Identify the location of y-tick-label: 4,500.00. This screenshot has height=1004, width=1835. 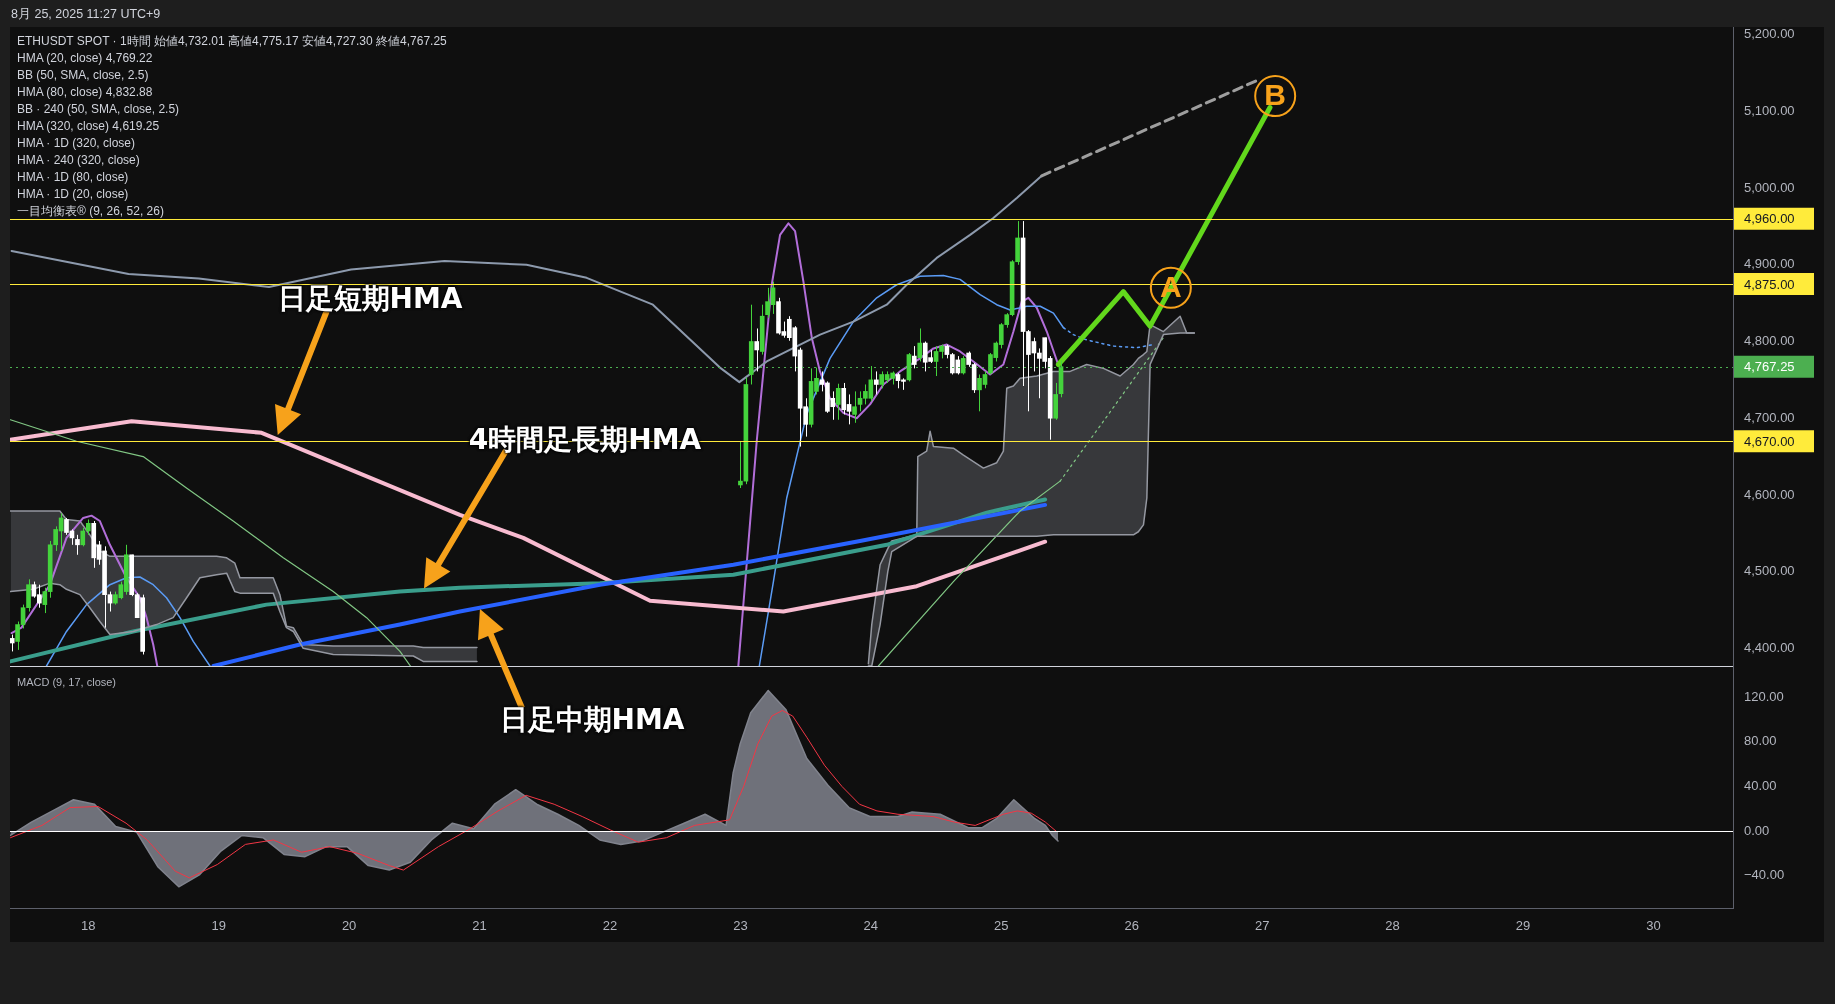
(1769, 571).